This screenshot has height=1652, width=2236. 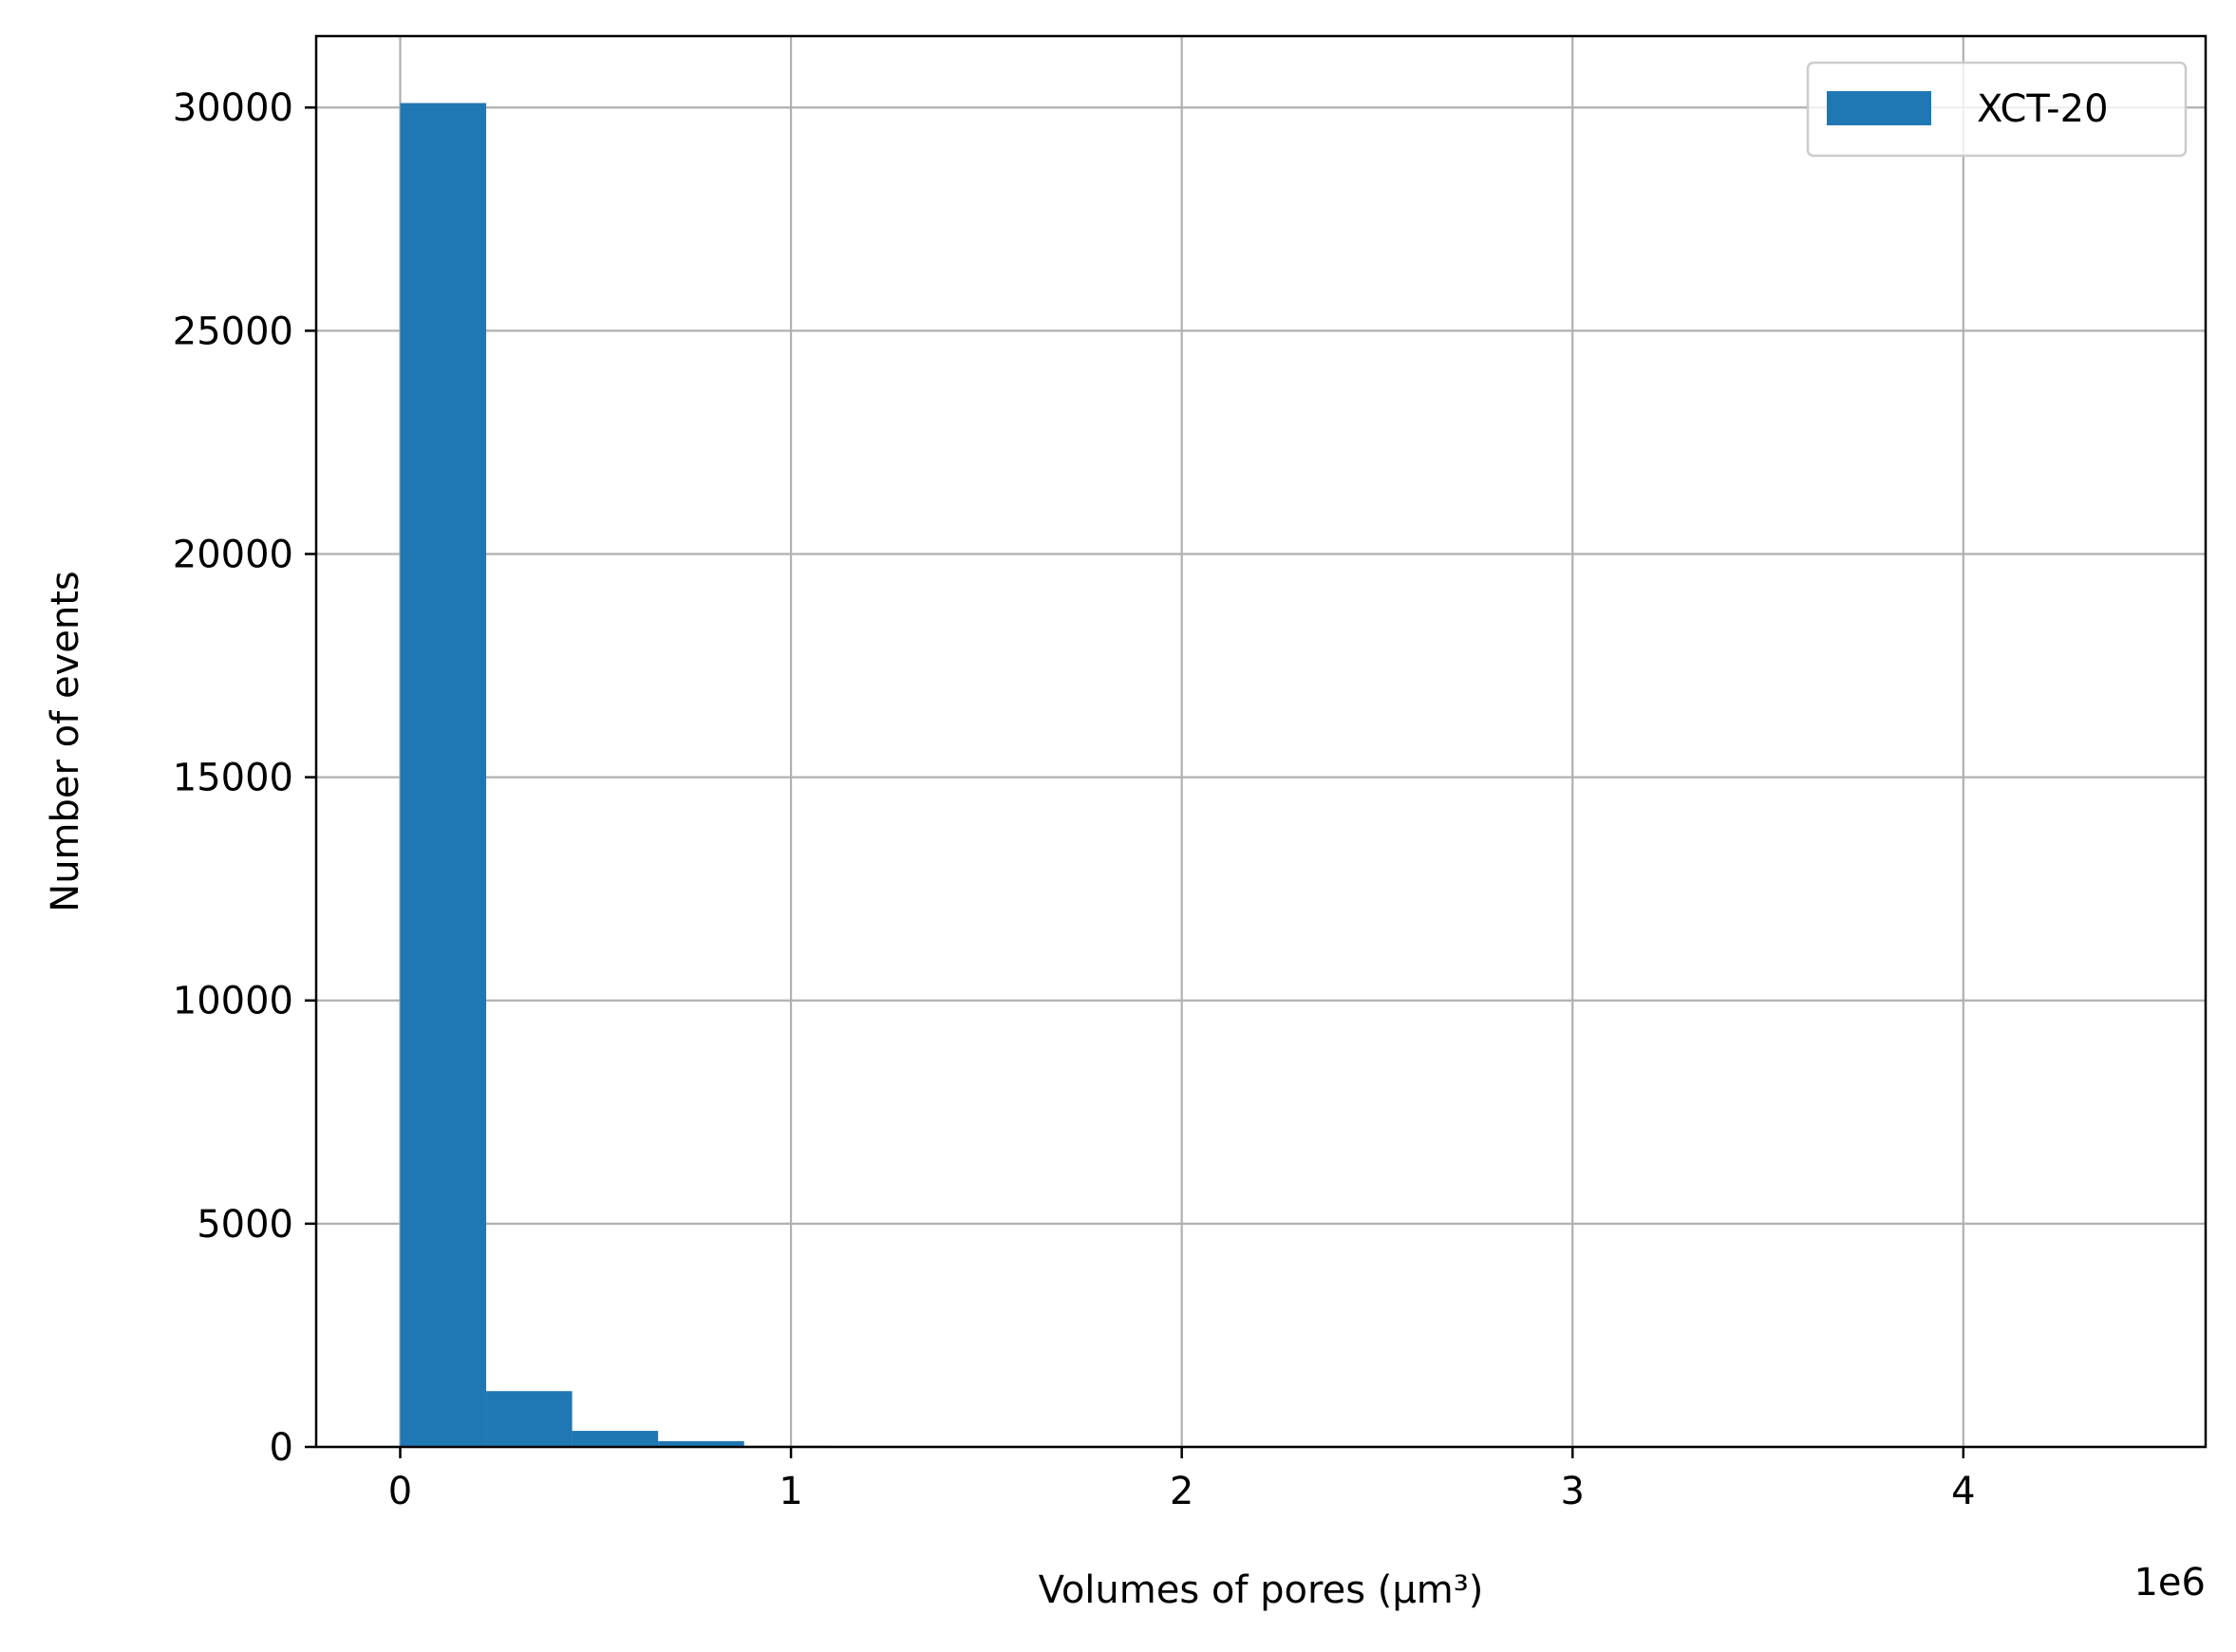 I want to click on legend-label: XCT-20, so click(x=2043, y=109).